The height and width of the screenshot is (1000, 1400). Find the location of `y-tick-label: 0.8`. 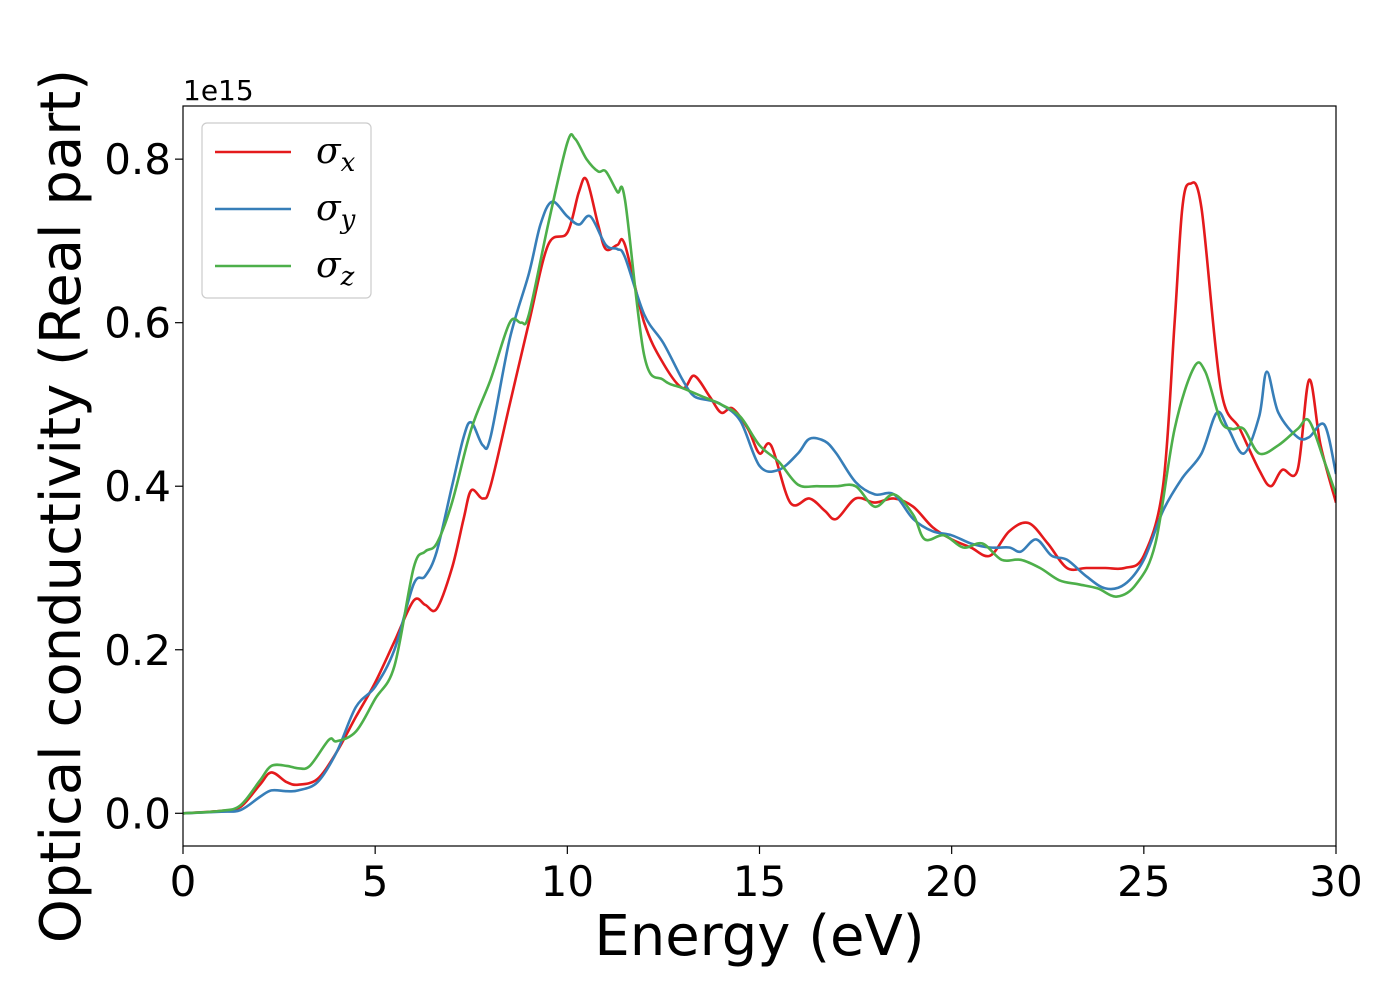

y-tick-label: 0.8 is located at coordinates (137, 159).